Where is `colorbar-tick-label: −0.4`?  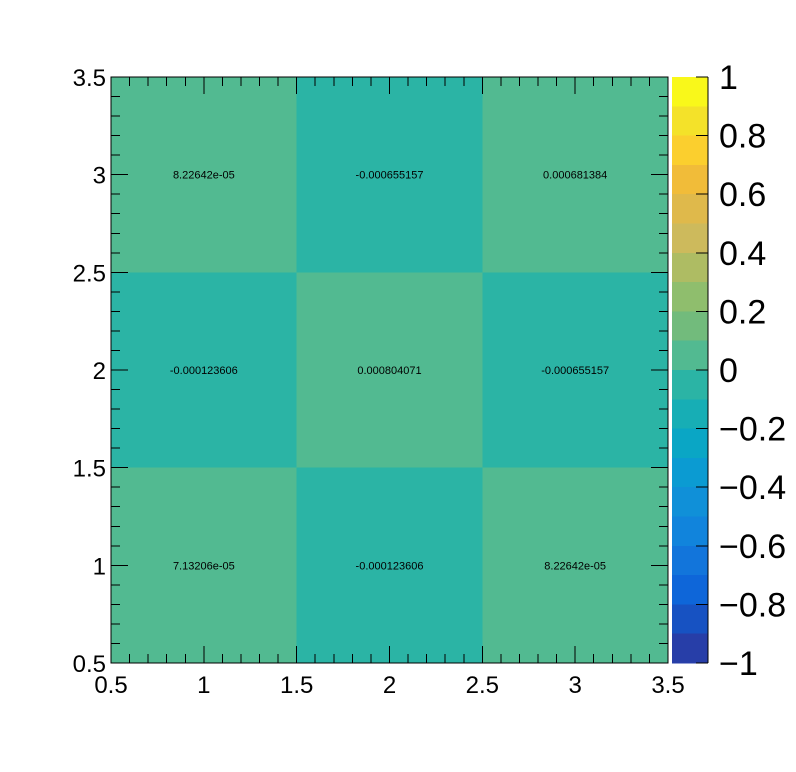
colorbar-tick-label: −0.4 is located at coordinates (752, 488).